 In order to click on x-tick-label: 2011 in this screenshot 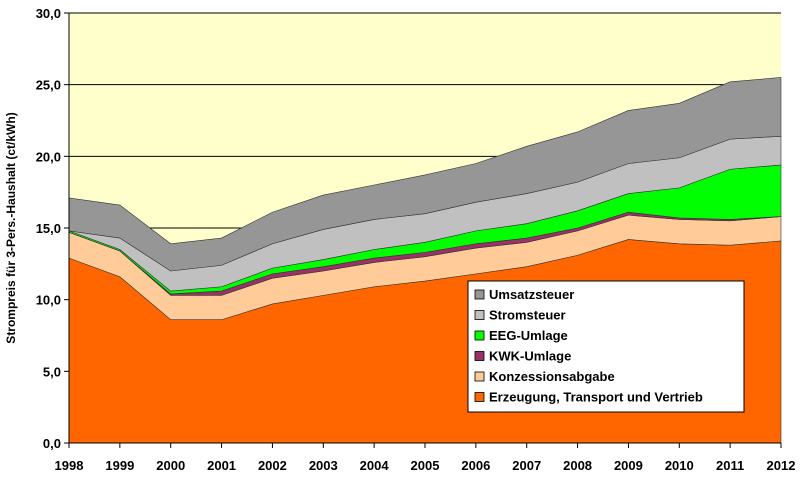, I will do `click(730, 465)`.